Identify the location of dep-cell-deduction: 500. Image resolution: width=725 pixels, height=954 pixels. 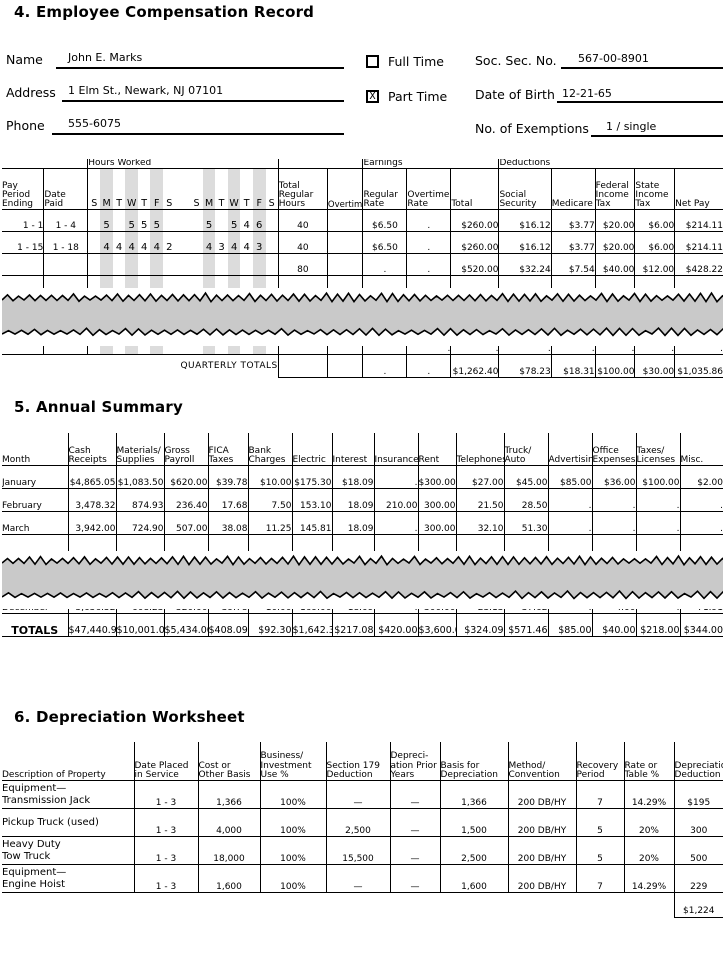
(698, 850).